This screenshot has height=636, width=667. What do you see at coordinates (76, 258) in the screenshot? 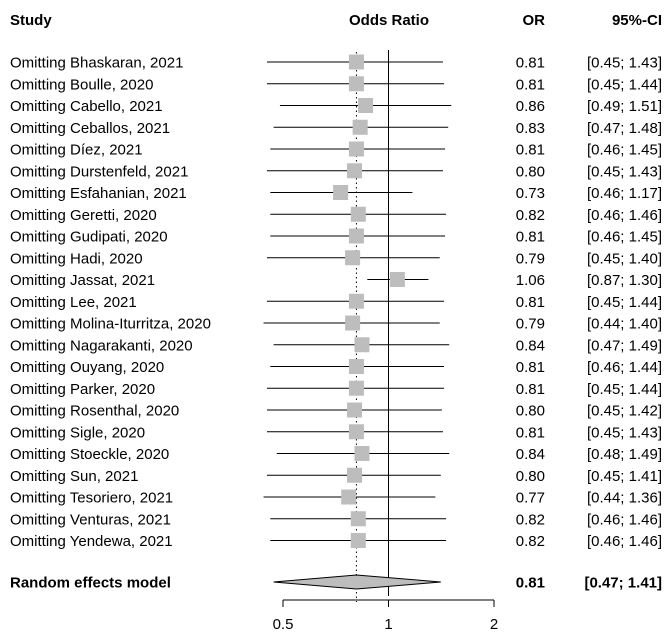
I see `study-label: Omitting Hadi, 2020` at bounding box center [76, 258].